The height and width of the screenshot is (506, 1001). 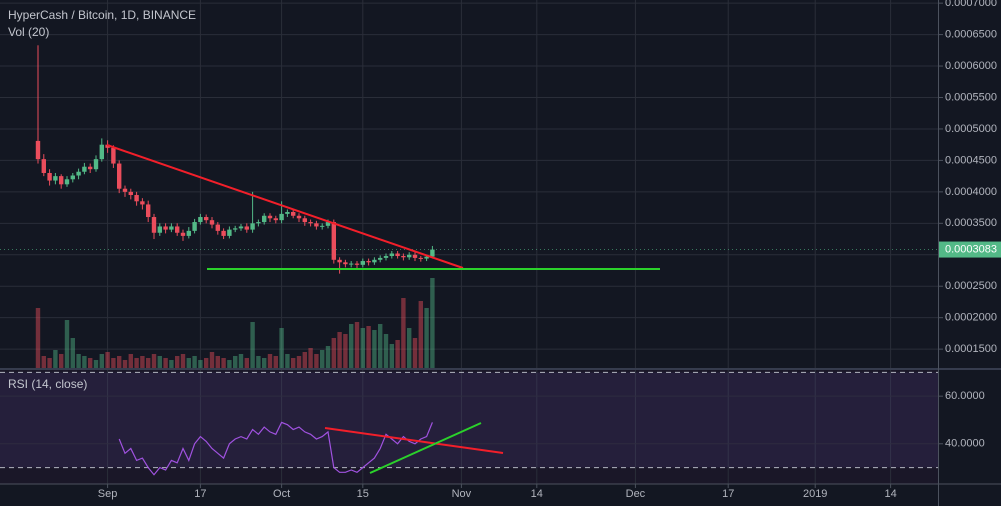 What do you see at coordinates (414, 440) in the screenshot?
I see `rsi-trend-line` at bounding box center [414, 440].